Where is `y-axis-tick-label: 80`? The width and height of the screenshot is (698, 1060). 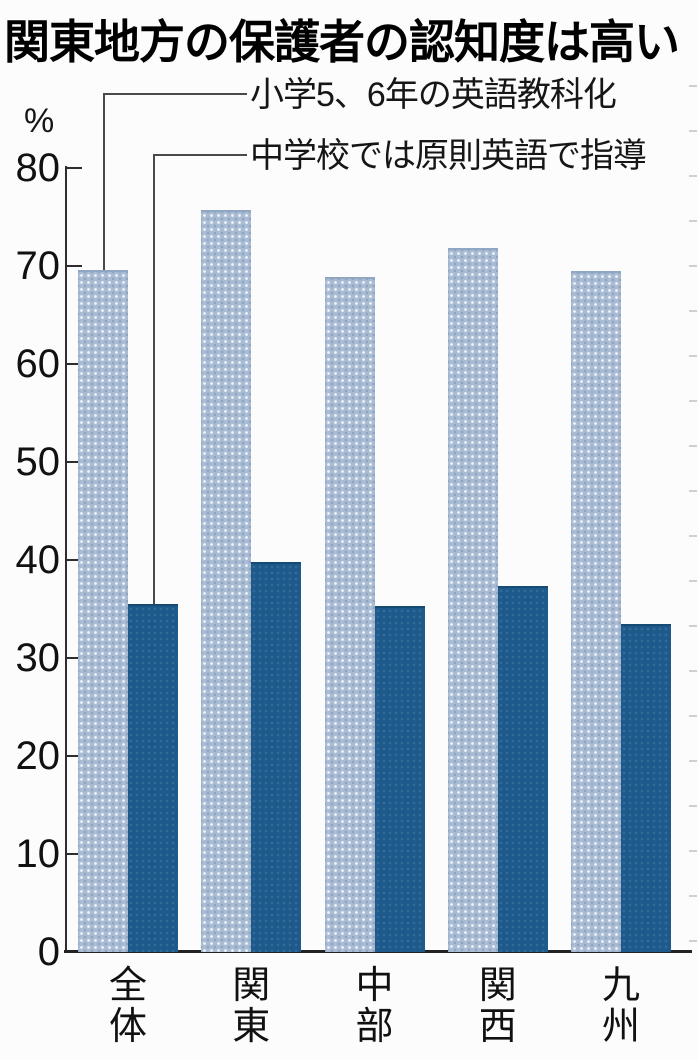 y-axis-tick-label: 80 is located at coordinates (38, 168).